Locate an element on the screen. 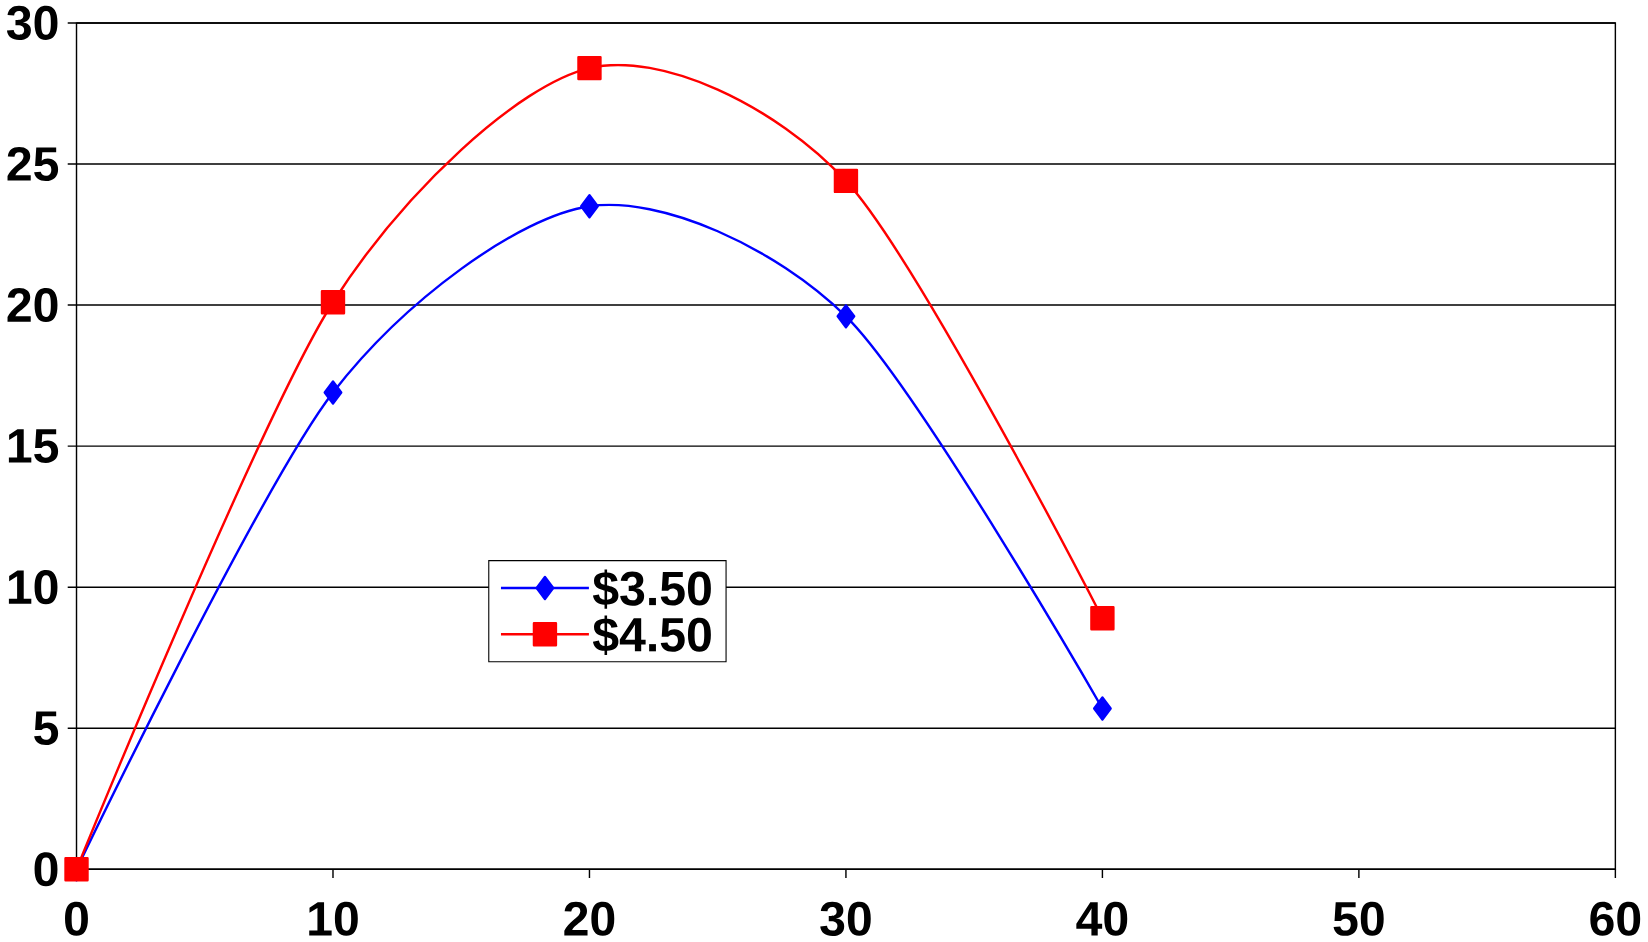 Image resolution: width=1648 pixels, height=942 pixels. x-tick-label: 0 is located at coordinates (76, 918).